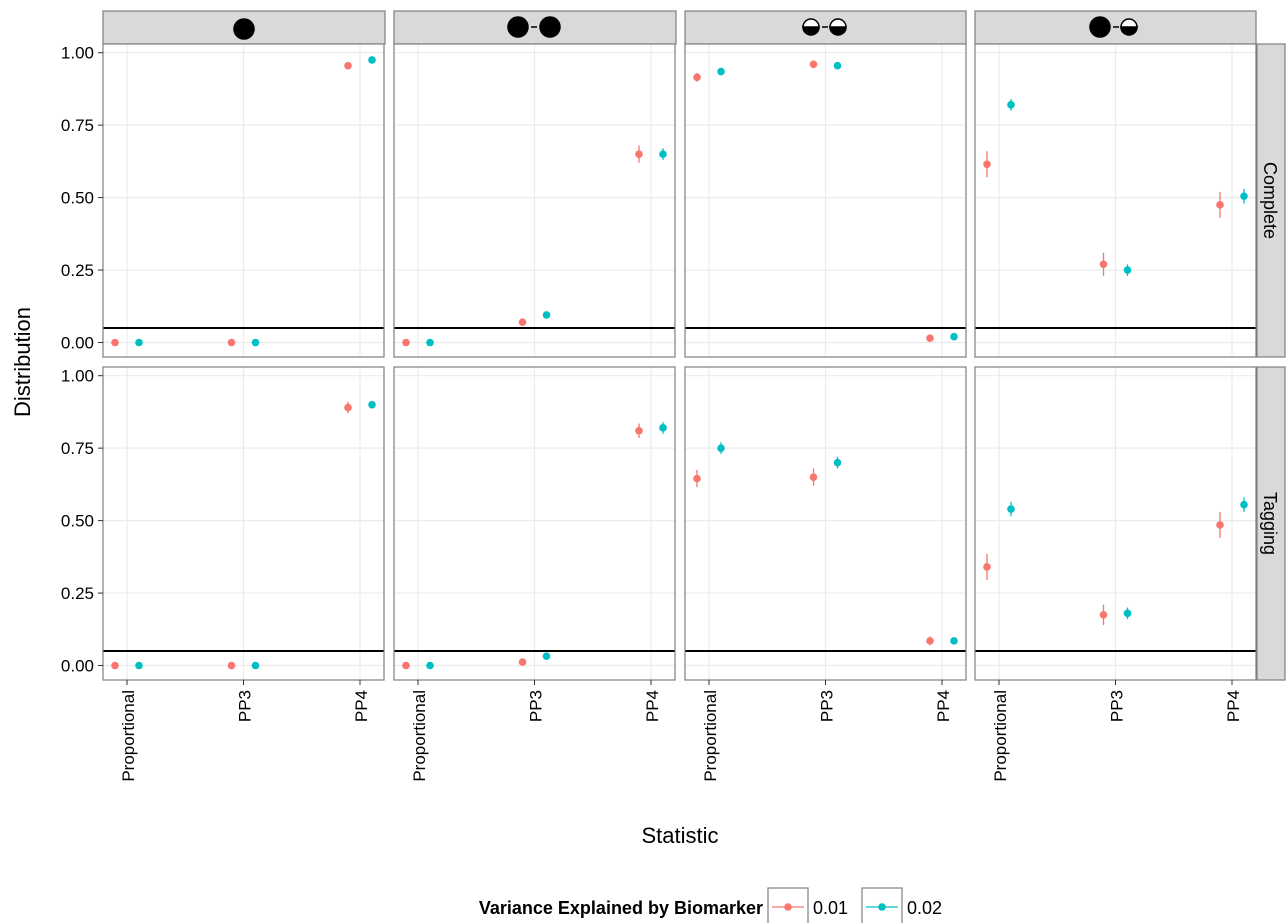  I want to click on column-strips, so click(679, 27).